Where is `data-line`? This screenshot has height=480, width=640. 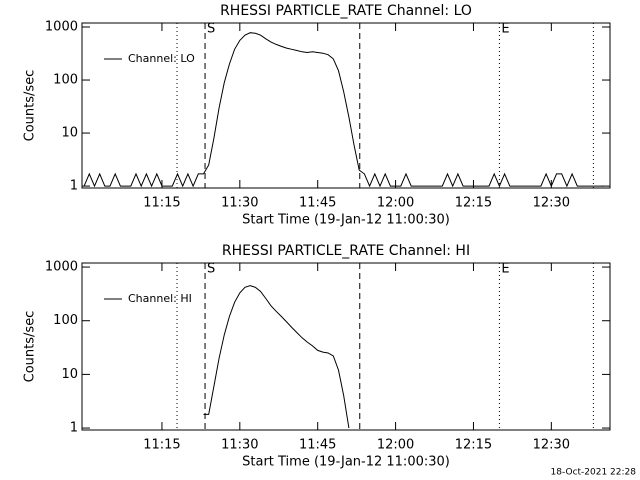
data-line is located at coordinates (276, 357).